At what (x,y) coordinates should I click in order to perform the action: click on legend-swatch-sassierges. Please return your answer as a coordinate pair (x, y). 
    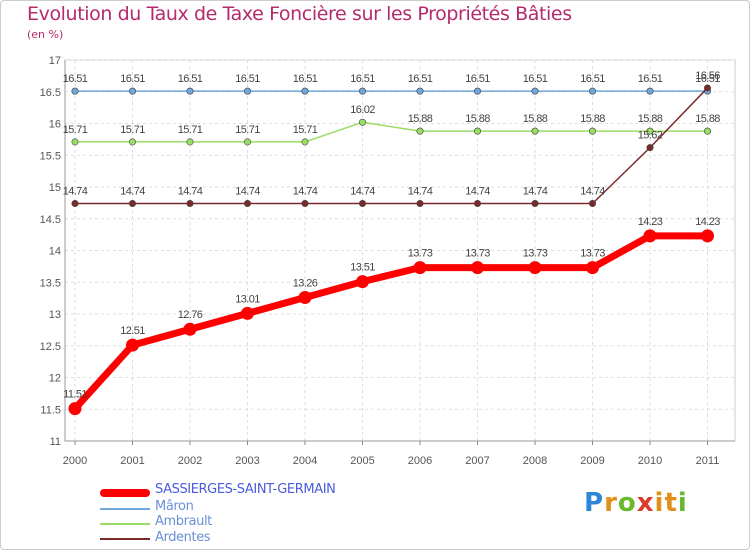
    Looking at the image, I should click on (125, 493).